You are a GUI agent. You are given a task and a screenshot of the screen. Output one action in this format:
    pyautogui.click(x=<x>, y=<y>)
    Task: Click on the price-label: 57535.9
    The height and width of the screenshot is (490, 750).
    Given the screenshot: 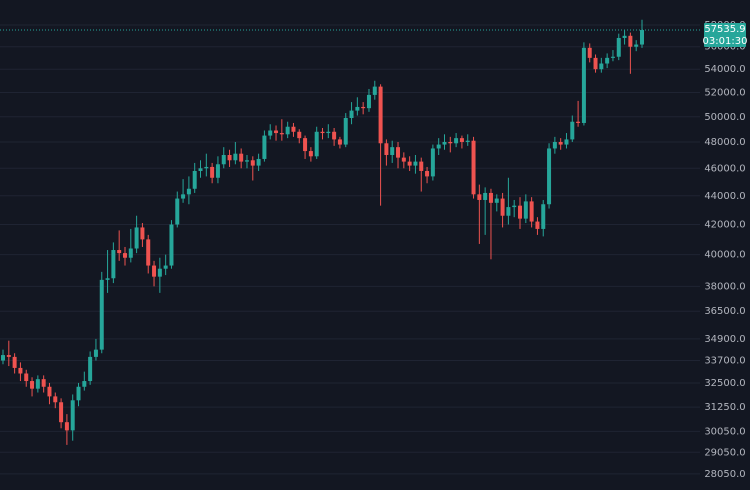 What is the action you would take?
    pyautogui.click(x=724, y=29)
    